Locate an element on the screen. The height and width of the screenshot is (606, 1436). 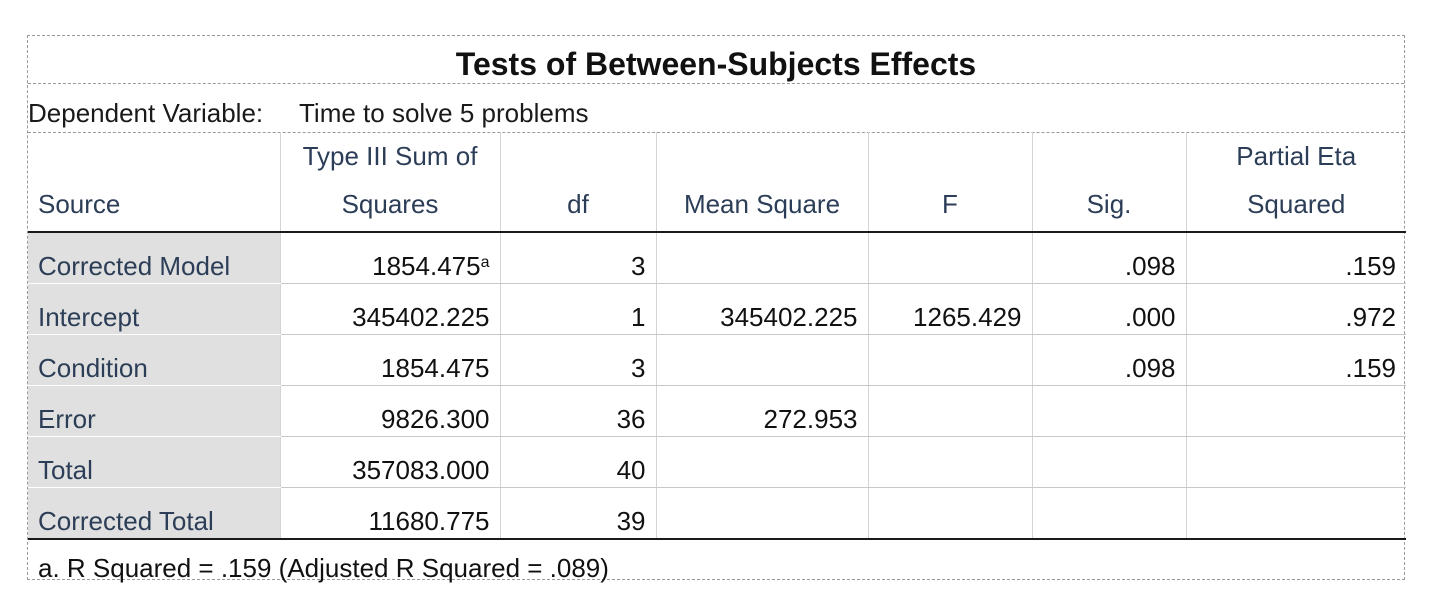
cell-sum-of-squares: 9826.300 is located at coordinates (389, 411).